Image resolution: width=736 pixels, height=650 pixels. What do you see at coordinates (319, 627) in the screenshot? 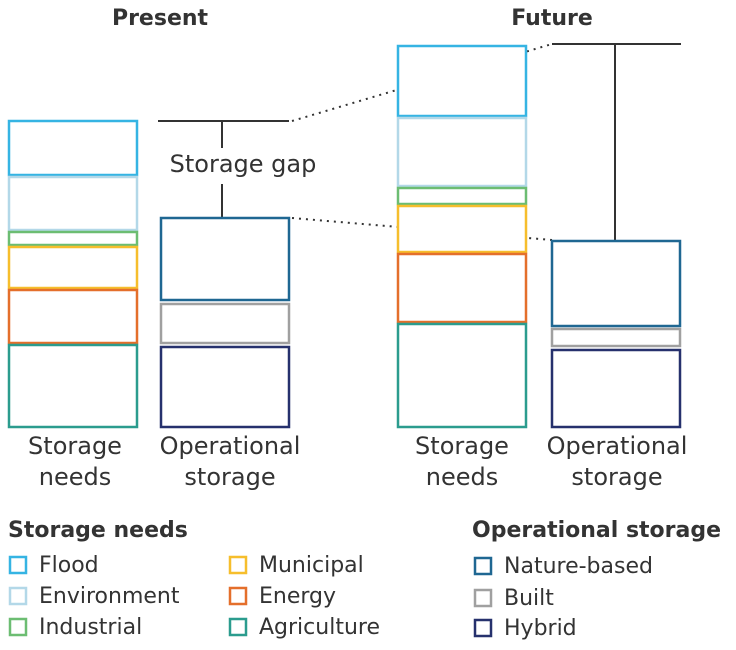
I see `legend-label: Agriculture` at bounding box center [319, 627].